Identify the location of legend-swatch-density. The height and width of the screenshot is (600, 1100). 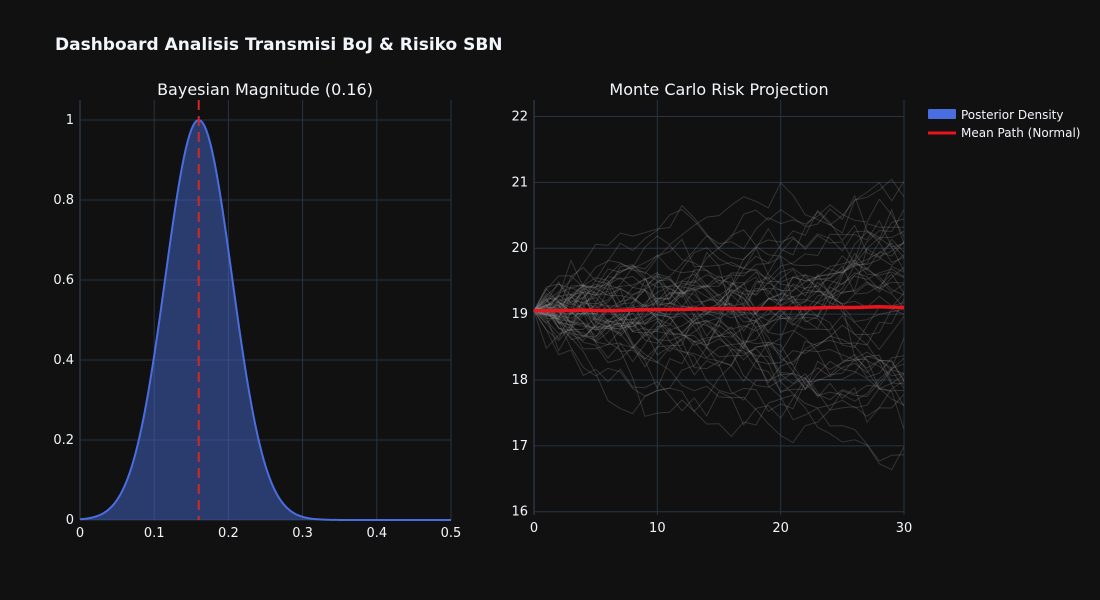
(942, 114).